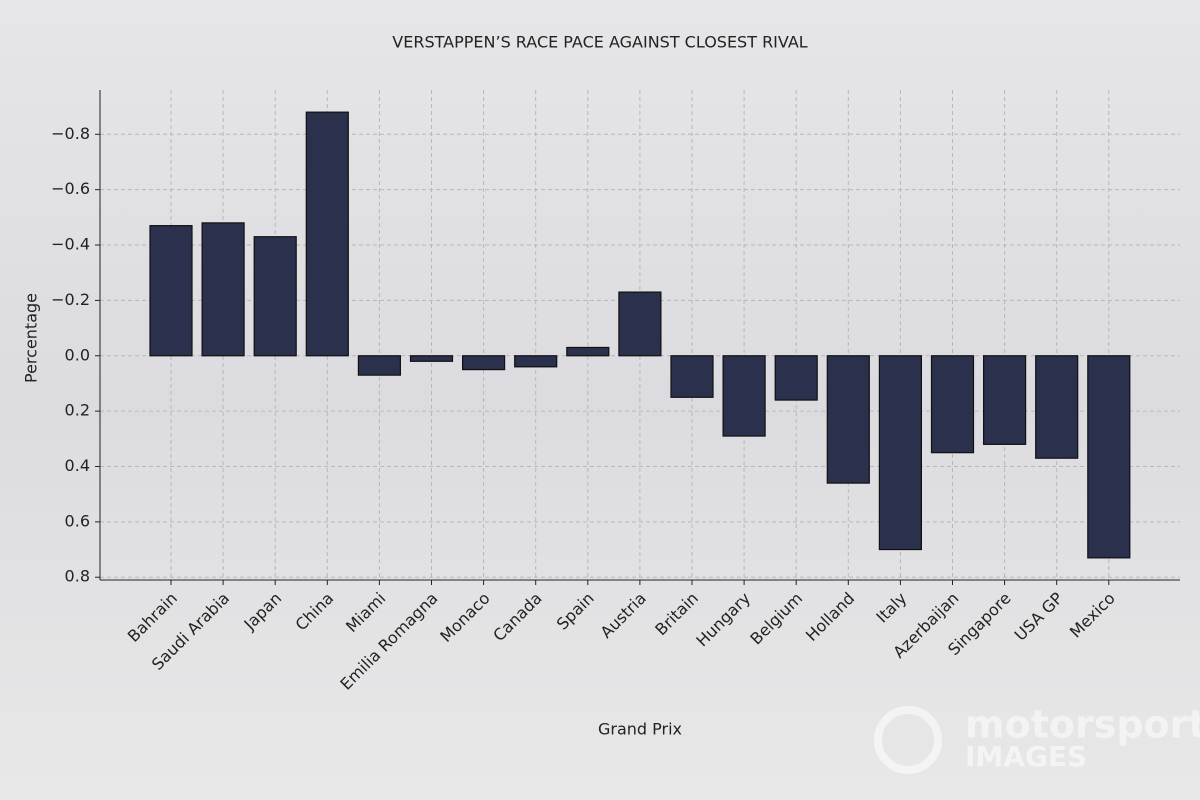 This screenshot has height=800, width=1200. Describe the element at coordinates (77, 465) in the screenshot. I see `y-tick-label: 0.4` at that location.